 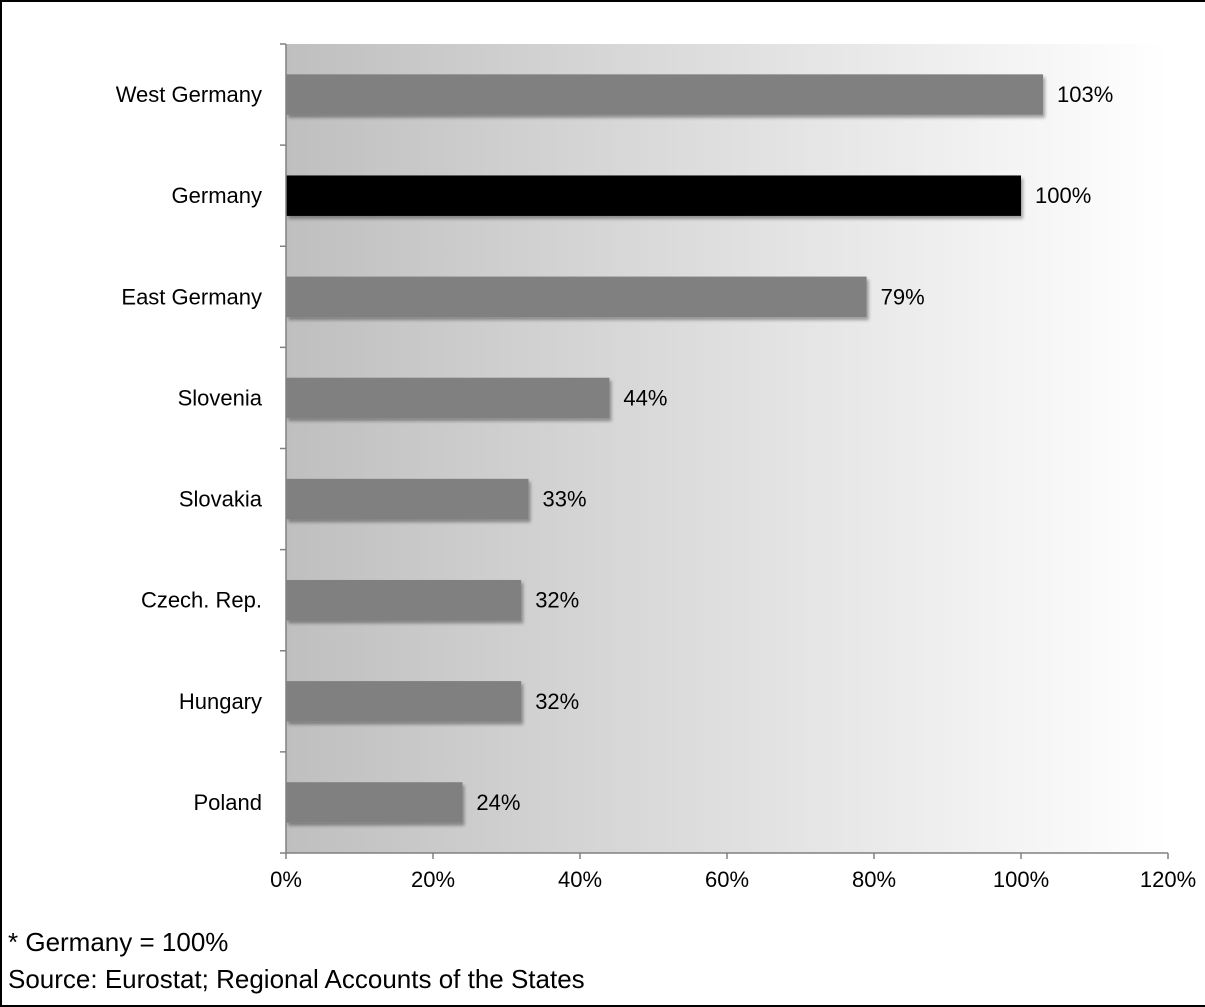 I want to click on category-label-germany: Germany, so click(x=217, y=195).